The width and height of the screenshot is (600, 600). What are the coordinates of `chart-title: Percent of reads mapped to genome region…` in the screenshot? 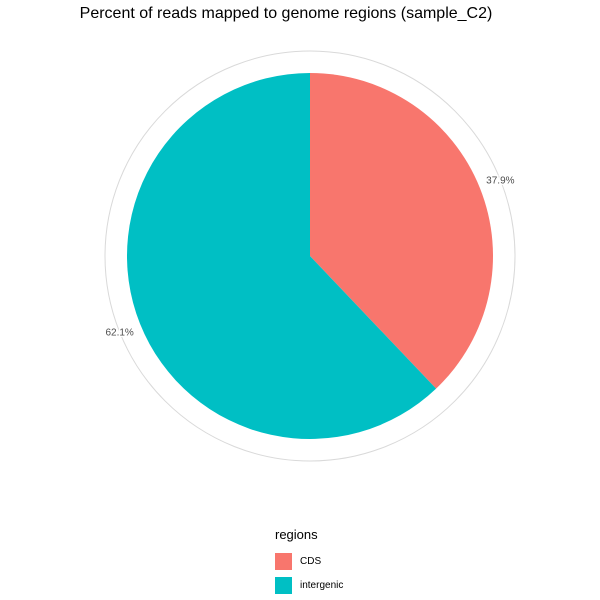 It's located at (286, 13).